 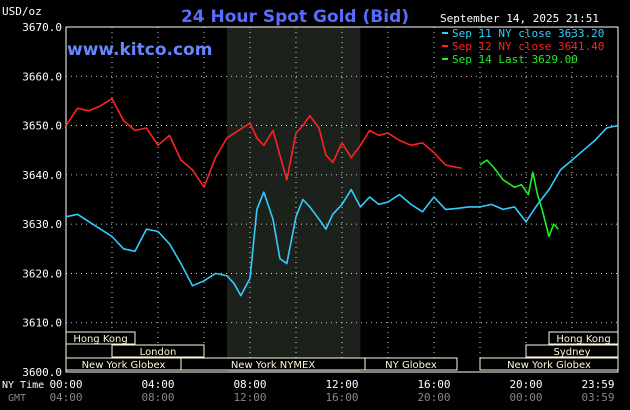 What do you see at coordinates (519, 18) in the screenshot?
I see `timestamp: September 14, 2025 21:51` at bounding box center [519, 18].